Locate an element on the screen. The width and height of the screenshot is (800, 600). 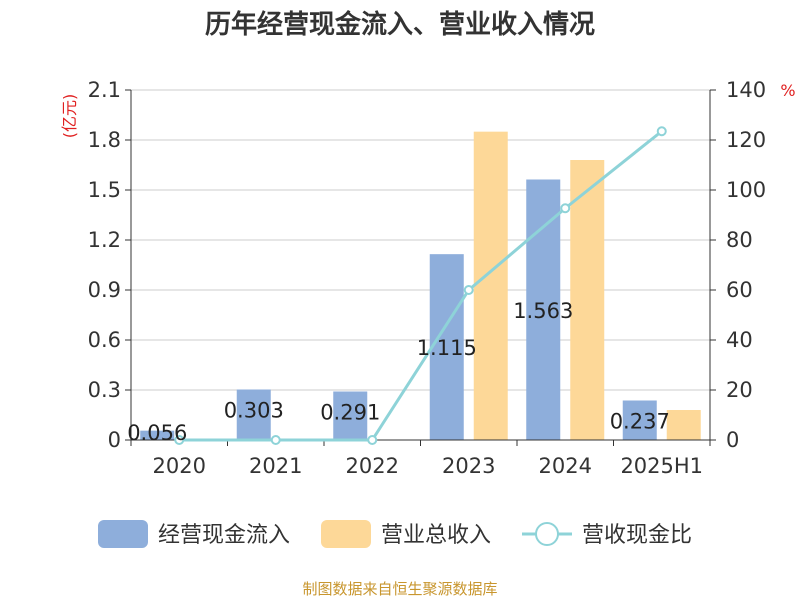
x-tick-label: 2021 is located at coordinates (275, 466).